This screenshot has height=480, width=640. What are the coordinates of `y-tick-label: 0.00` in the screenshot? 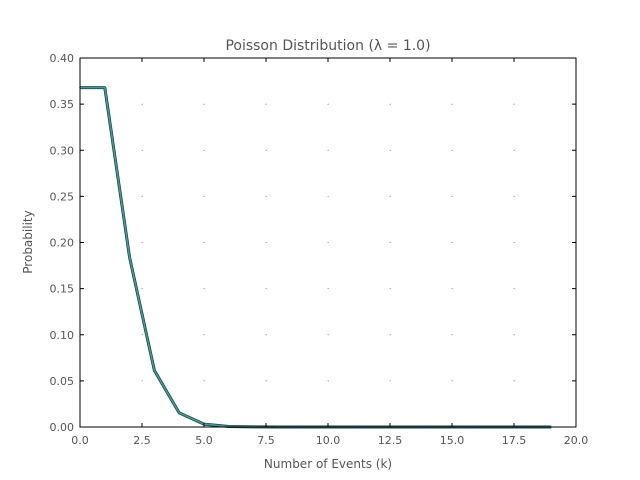 It's located at (62, 427).